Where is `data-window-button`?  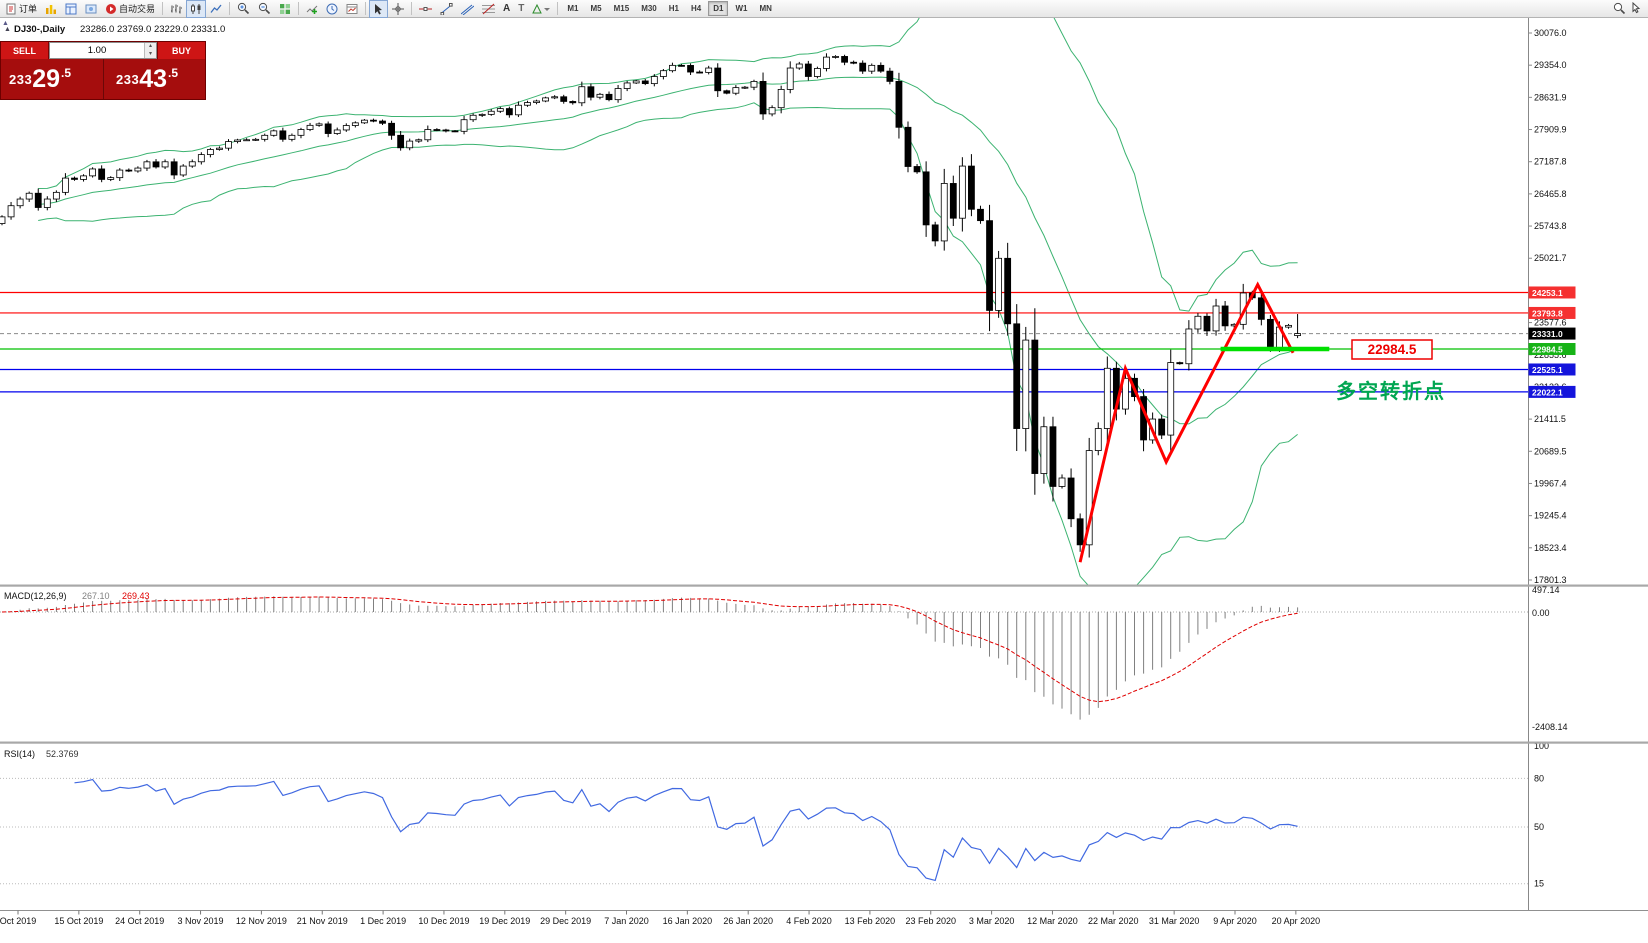
data-window-button is located at coordinates (71, 9).